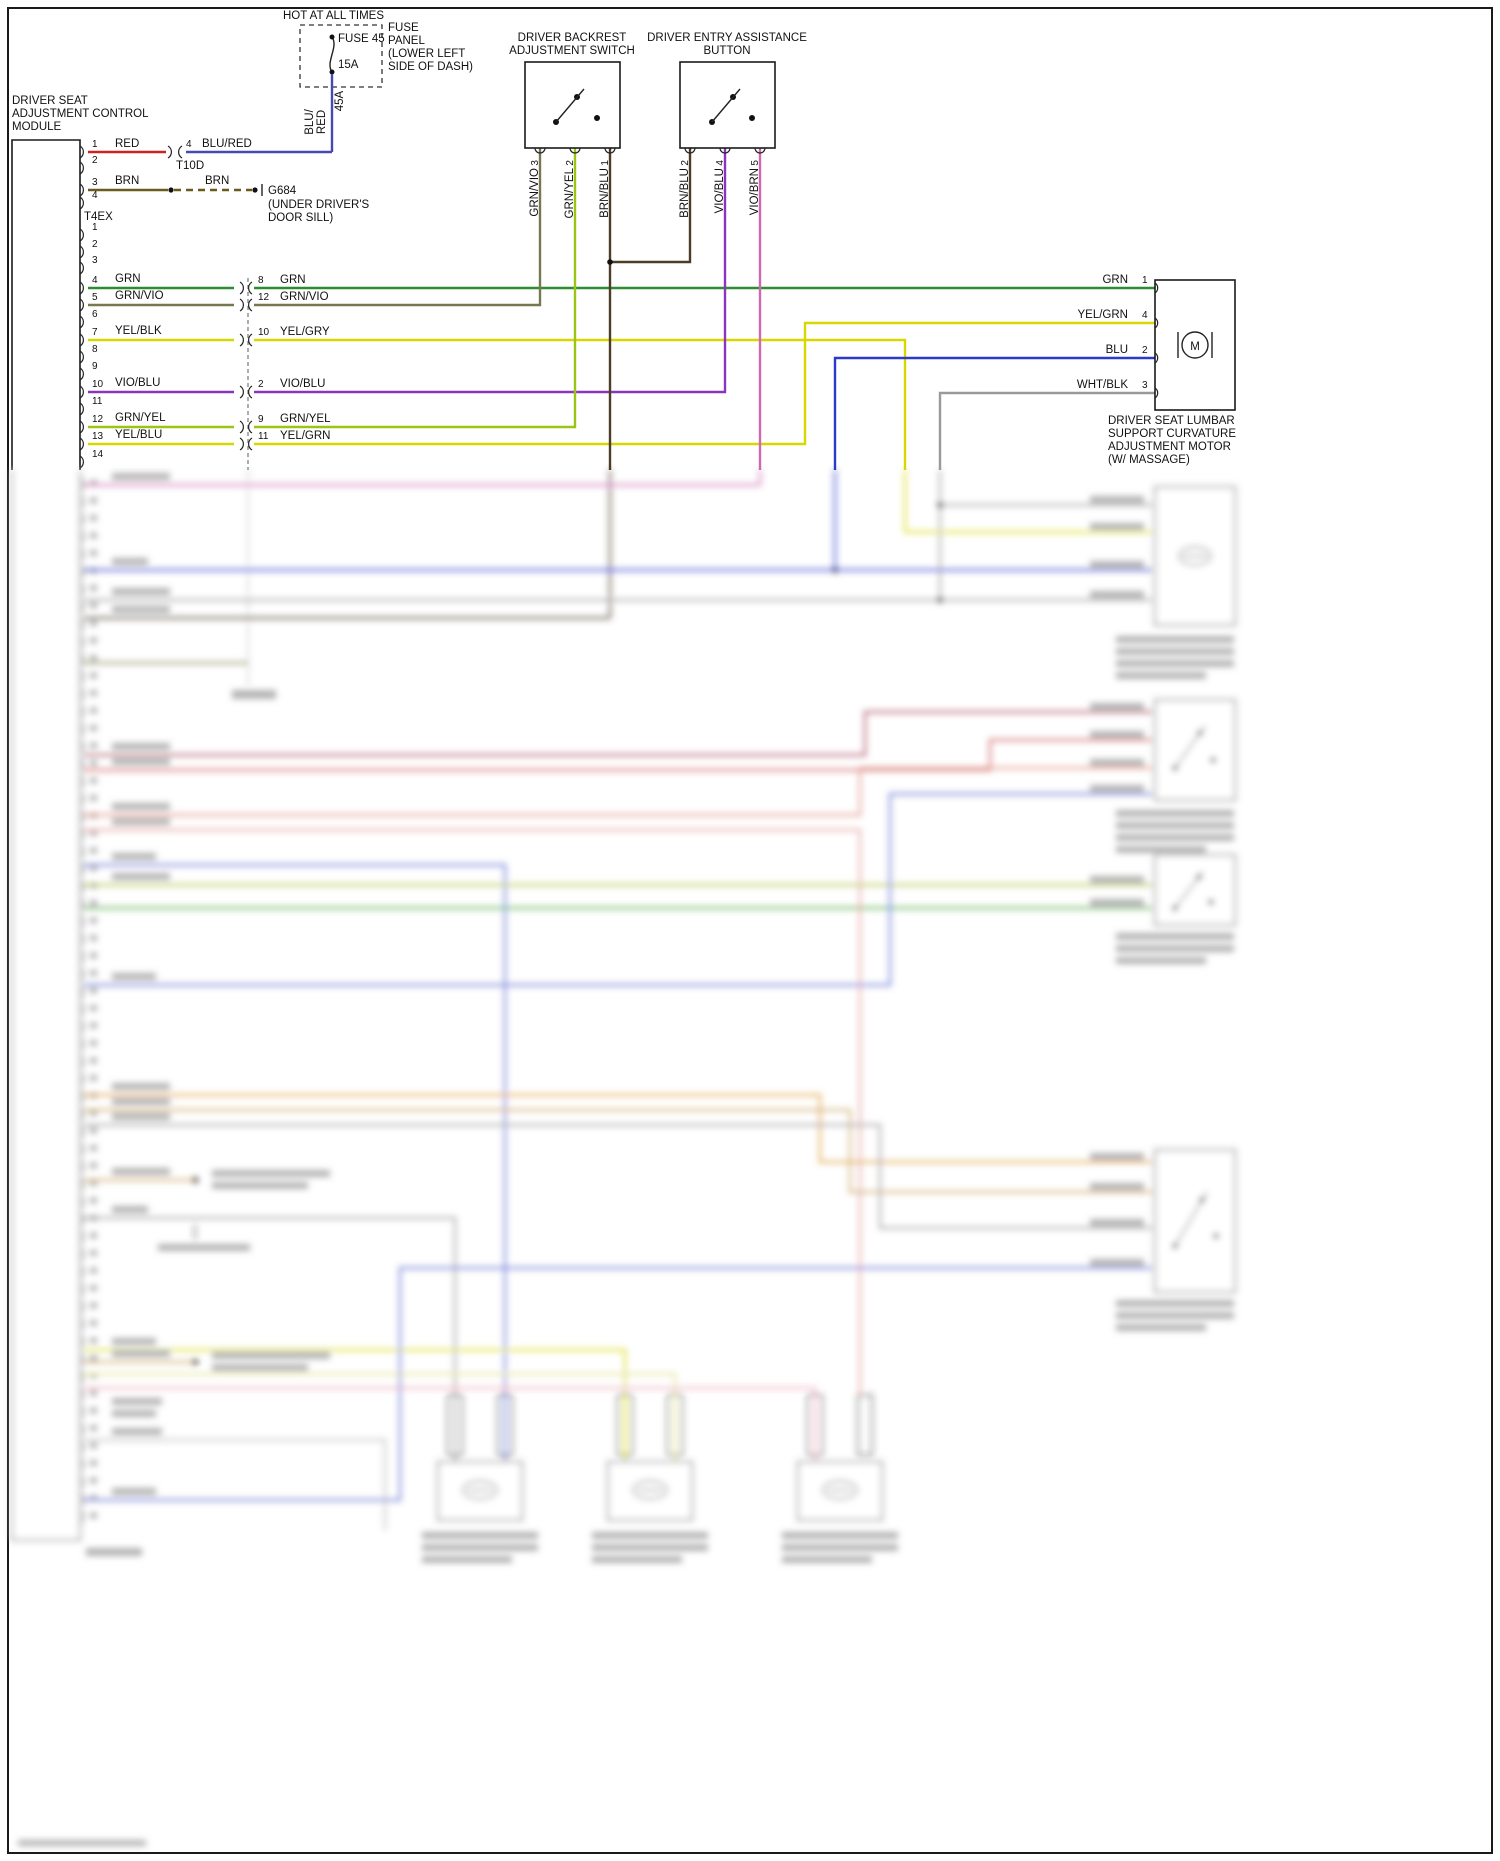 This screenshot has height=1861, width=1500. What do you see at coordinates (300, 218) in the screenshot?
I see `ground-note: DOOR SILL)` at bounding box center [300, 218].